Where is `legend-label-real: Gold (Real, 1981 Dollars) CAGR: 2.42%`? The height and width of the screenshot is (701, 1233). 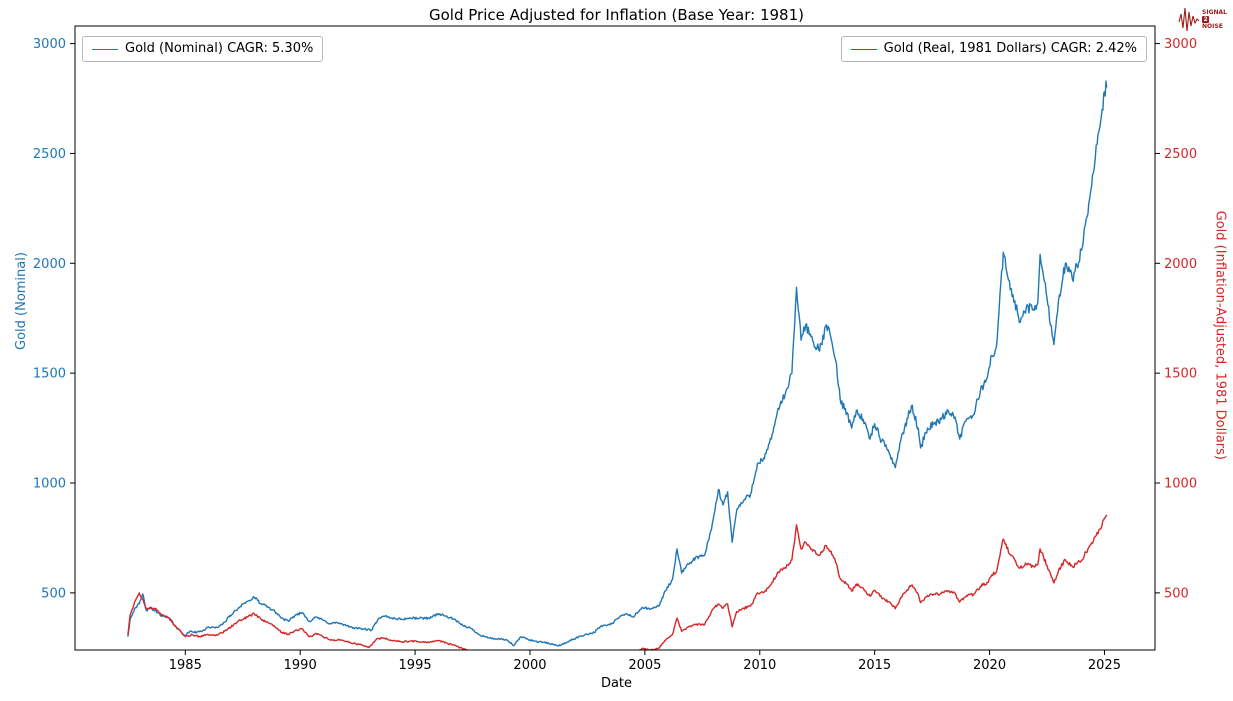
legend-label-real: Gold (Real, 1981 Dollars) CAGR: 2.42% is located at coordinates (1010, 48).